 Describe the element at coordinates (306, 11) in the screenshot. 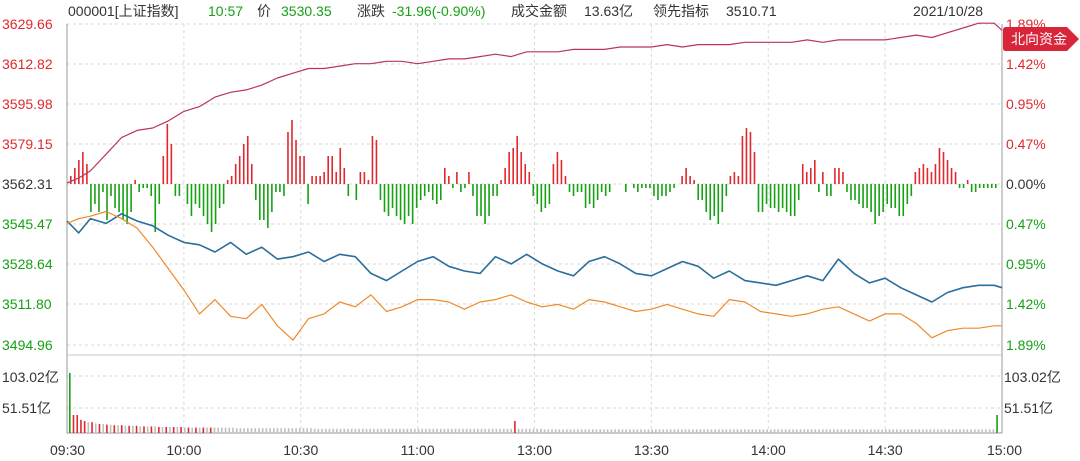

I see `price-value: 3530.35` at that location.